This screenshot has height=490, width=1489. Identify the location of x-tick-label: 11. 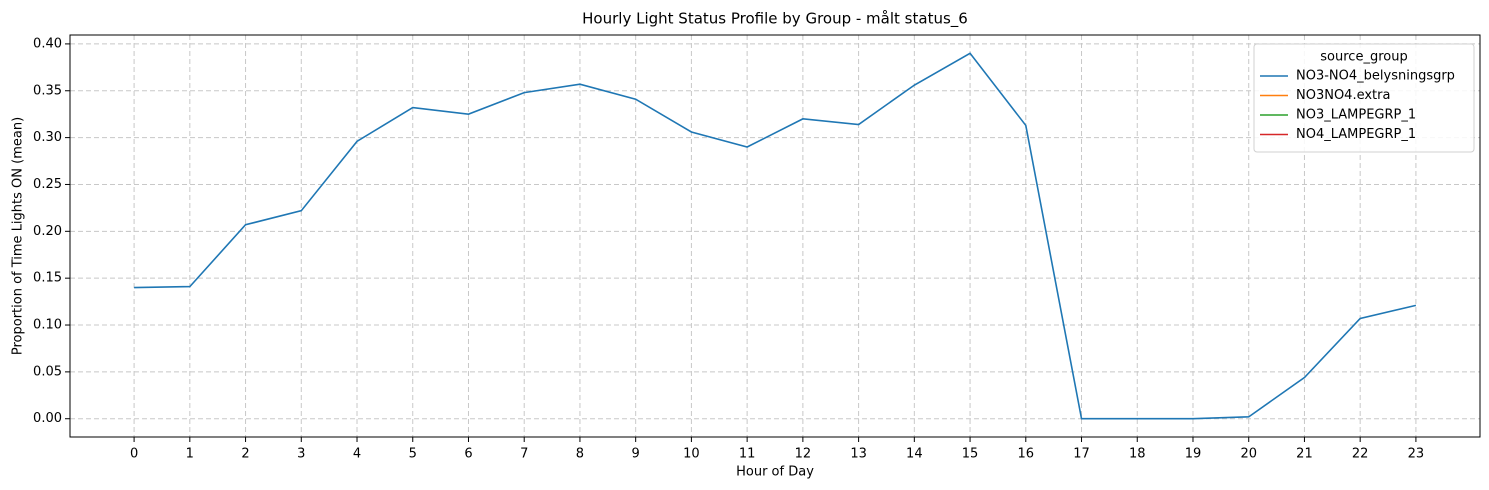
(747, 454).